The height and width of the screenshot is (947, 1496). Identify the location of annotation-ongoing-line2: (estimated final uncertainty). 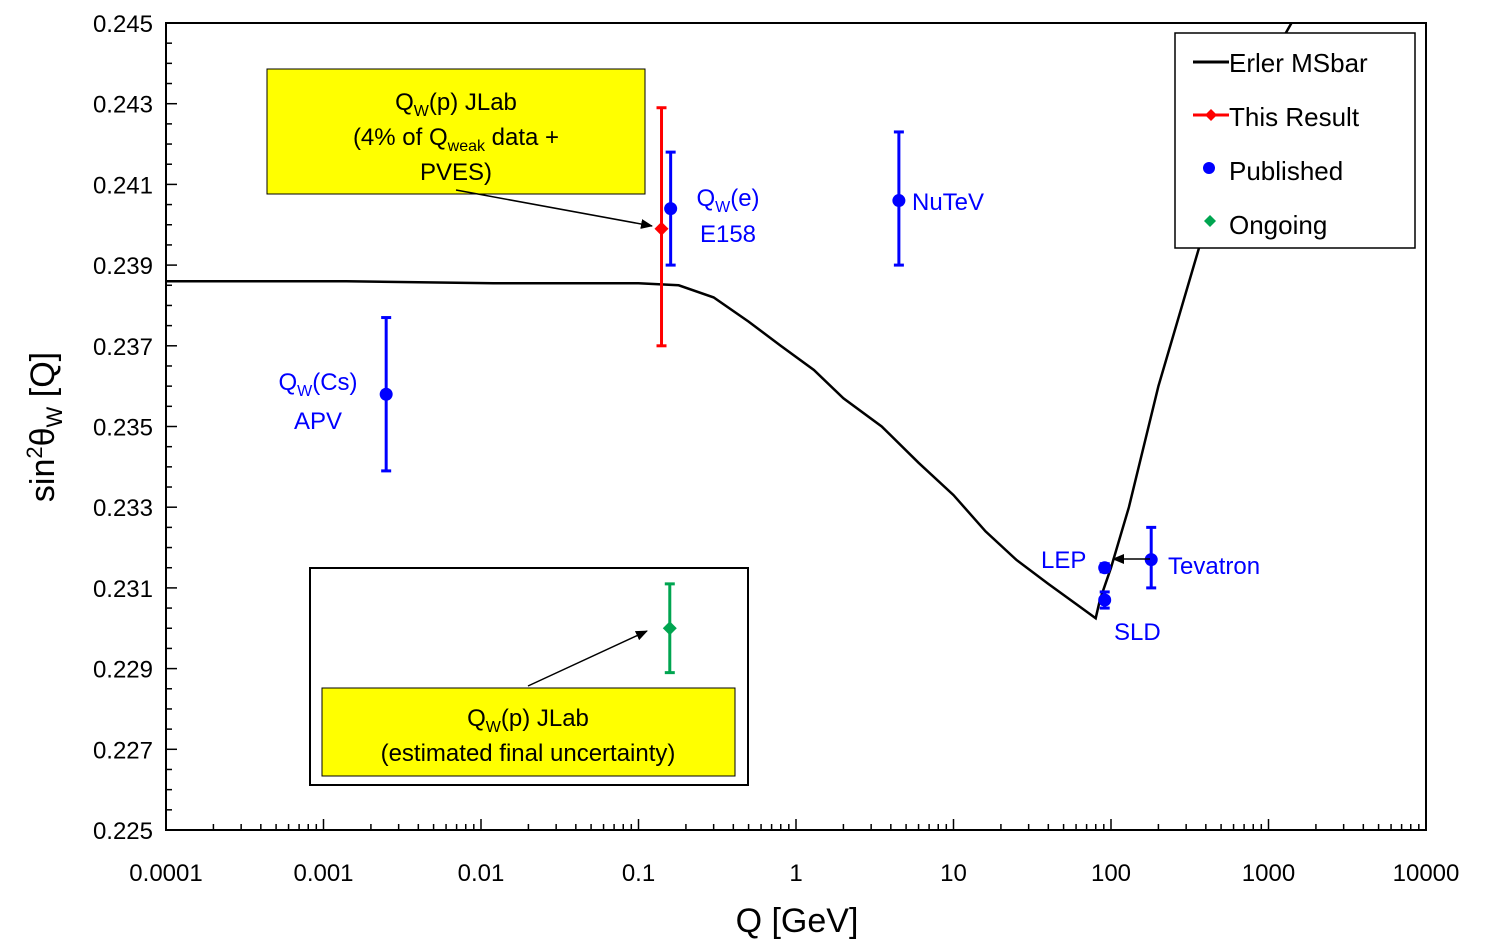
(528, 753).